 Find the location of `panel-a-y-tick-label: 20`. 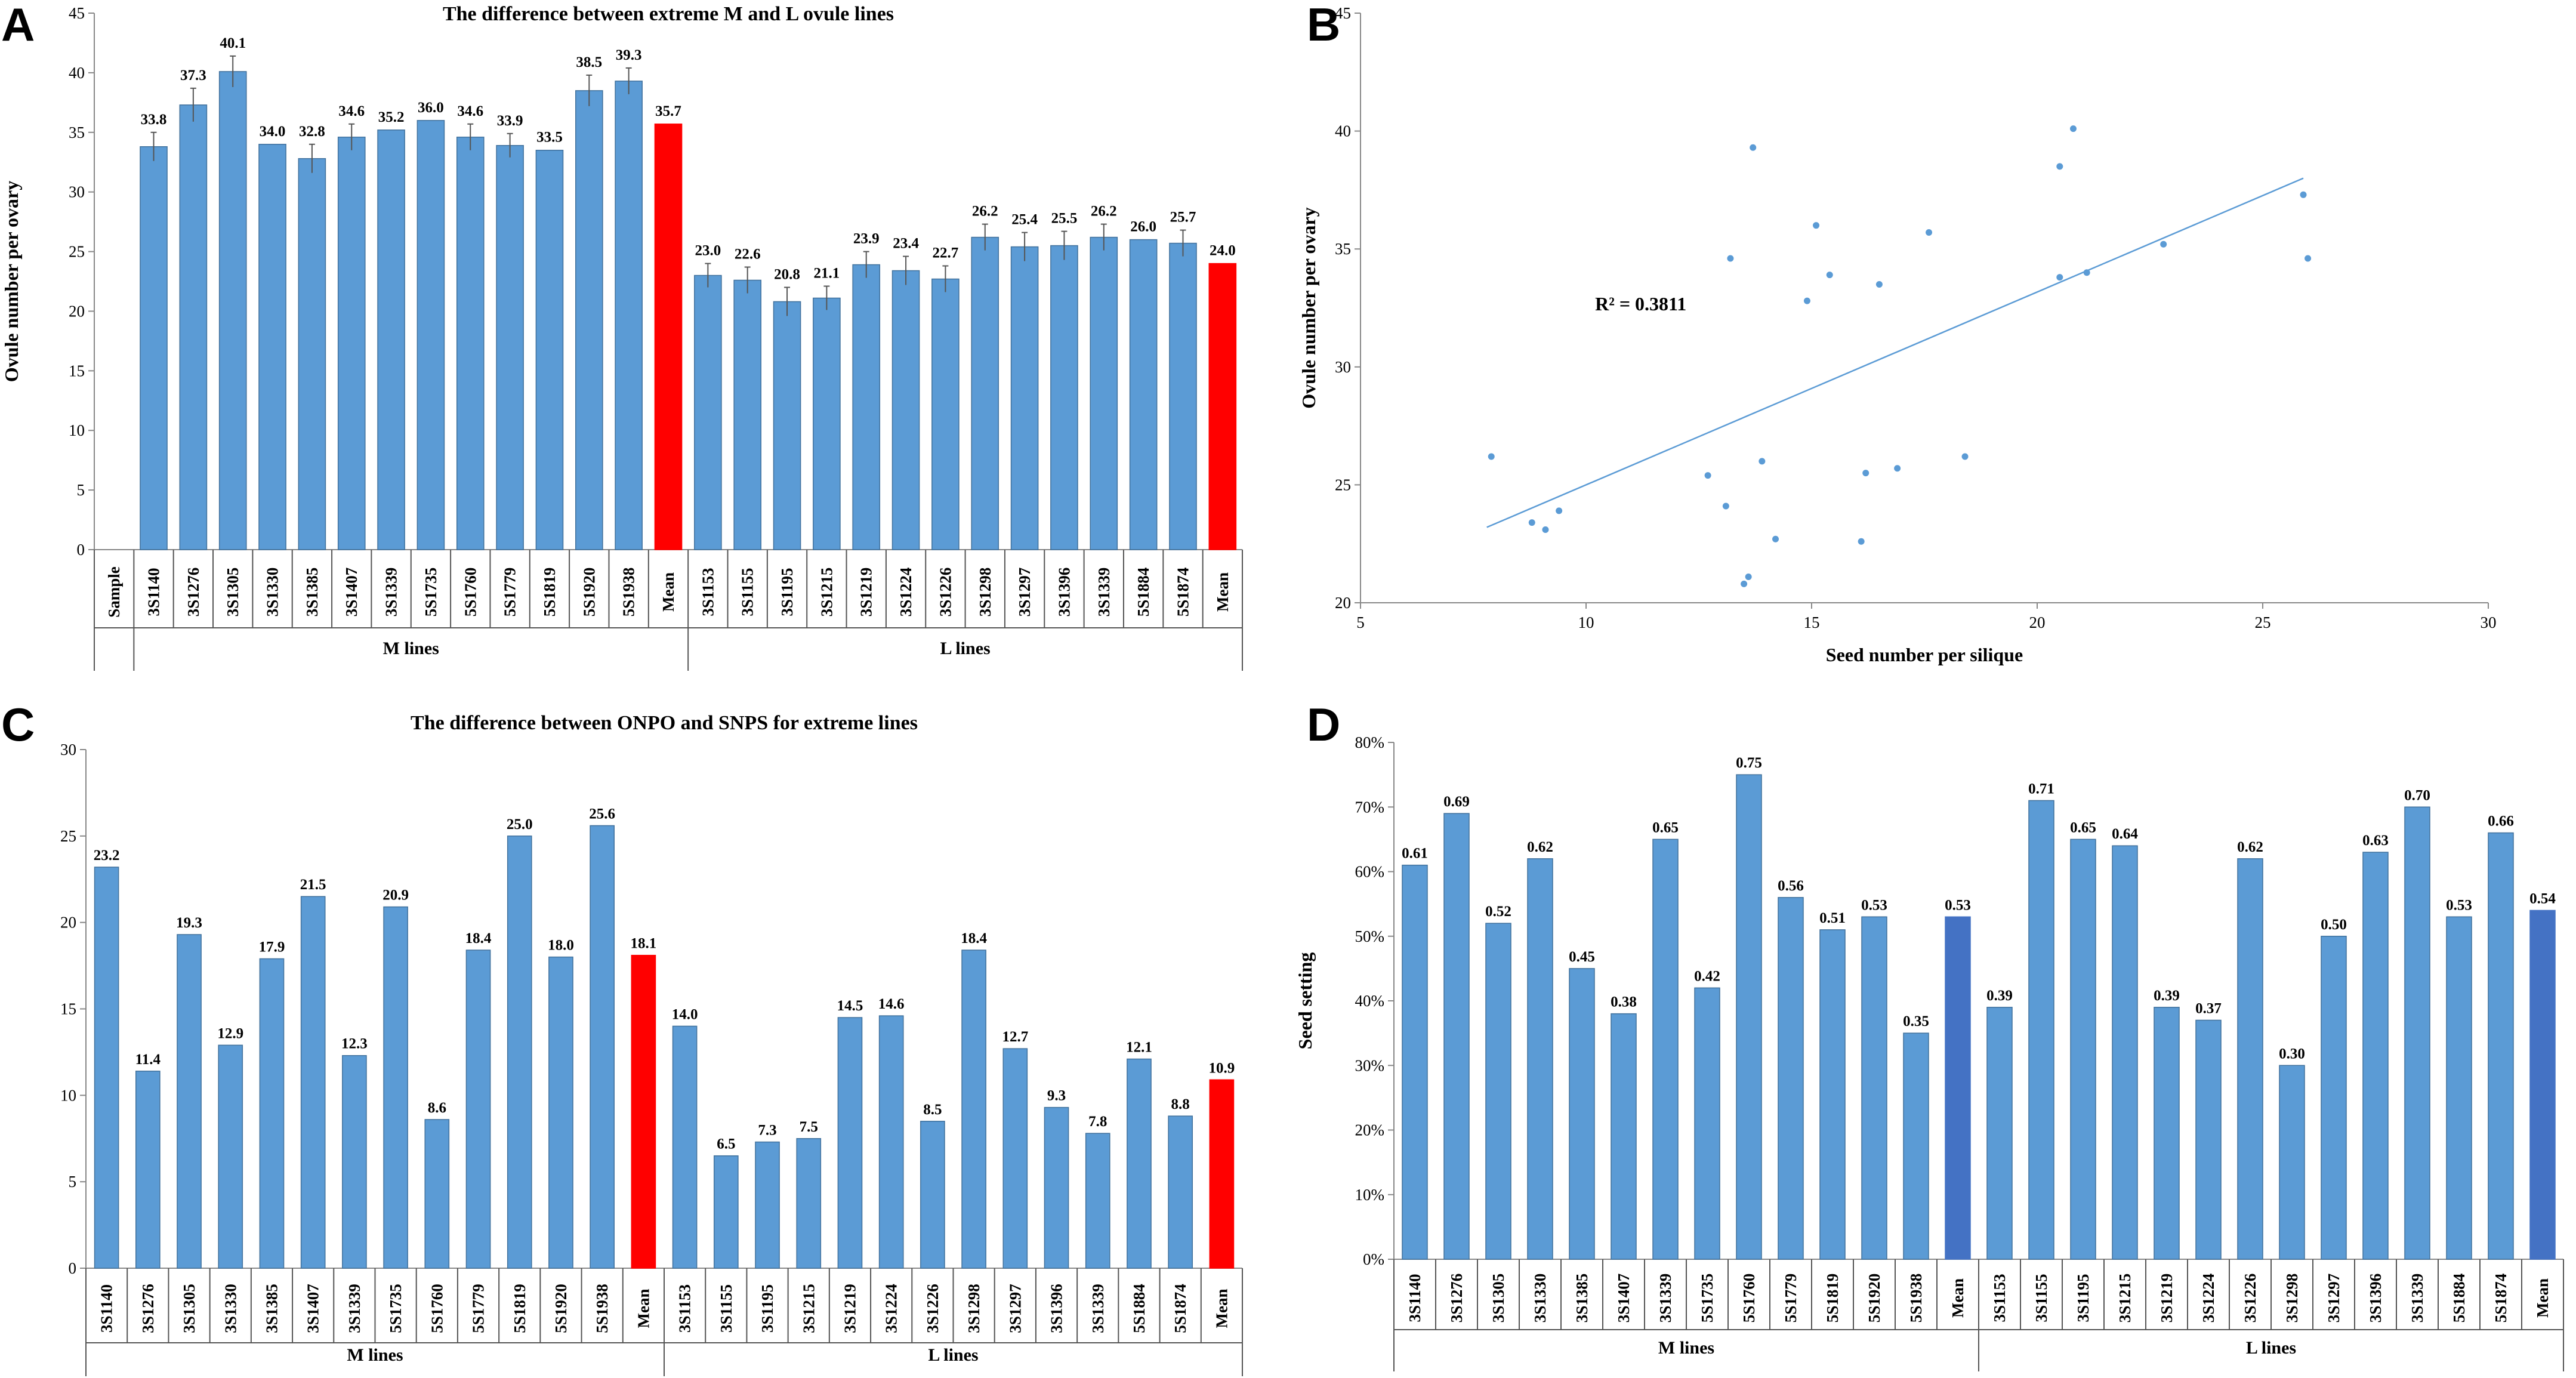

panel-a-y-tick-label: 20 is located at coordinates (77, 311).